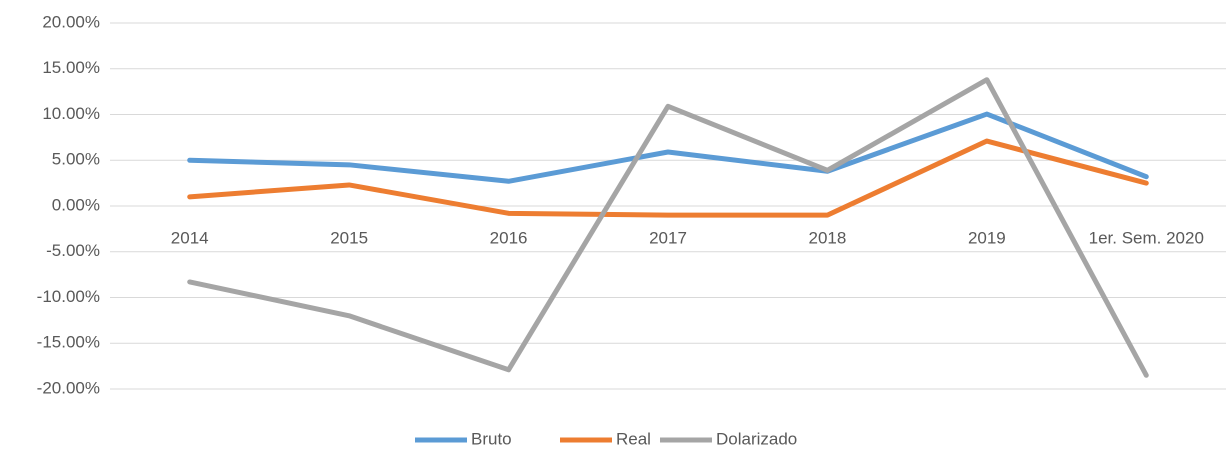 The height and width of the screenshot is (453, 1232). What do you see at coordinates (76, 159) in the screenshot?
I see `y-tick-label: 5.00%` at bounding box center [76, 159].